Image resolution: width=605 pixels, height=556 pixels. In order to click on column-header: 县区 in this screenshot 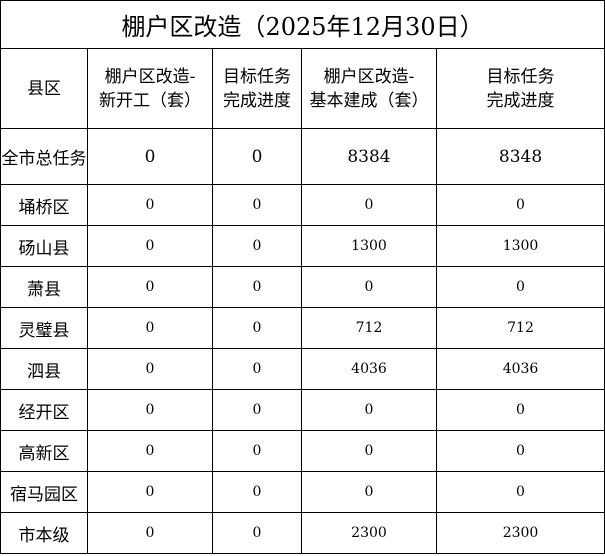, I will do `click(44, 88)`.